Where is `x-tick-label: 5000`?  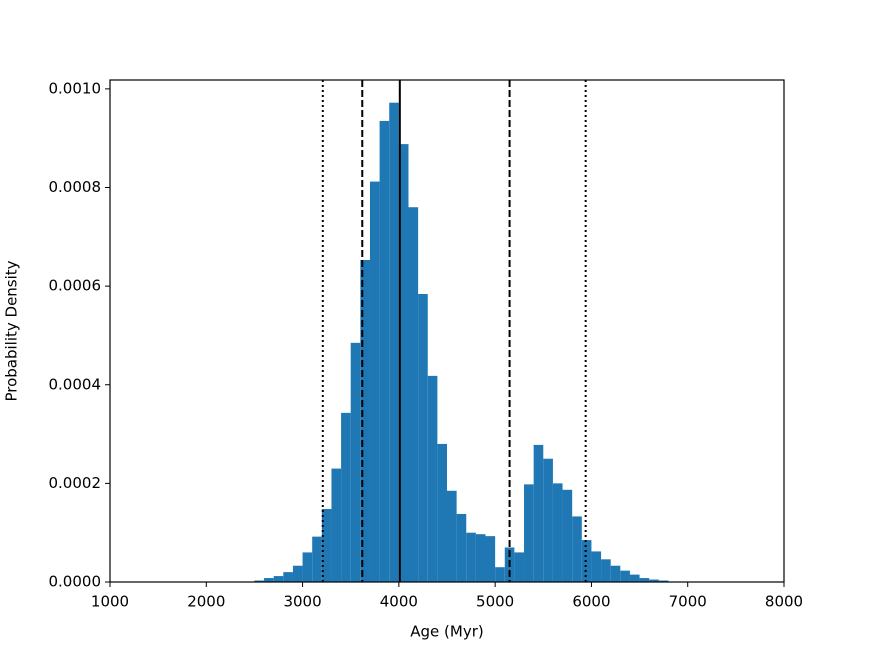 x-tick-label: 5000 is located at coordinates (495, 602).